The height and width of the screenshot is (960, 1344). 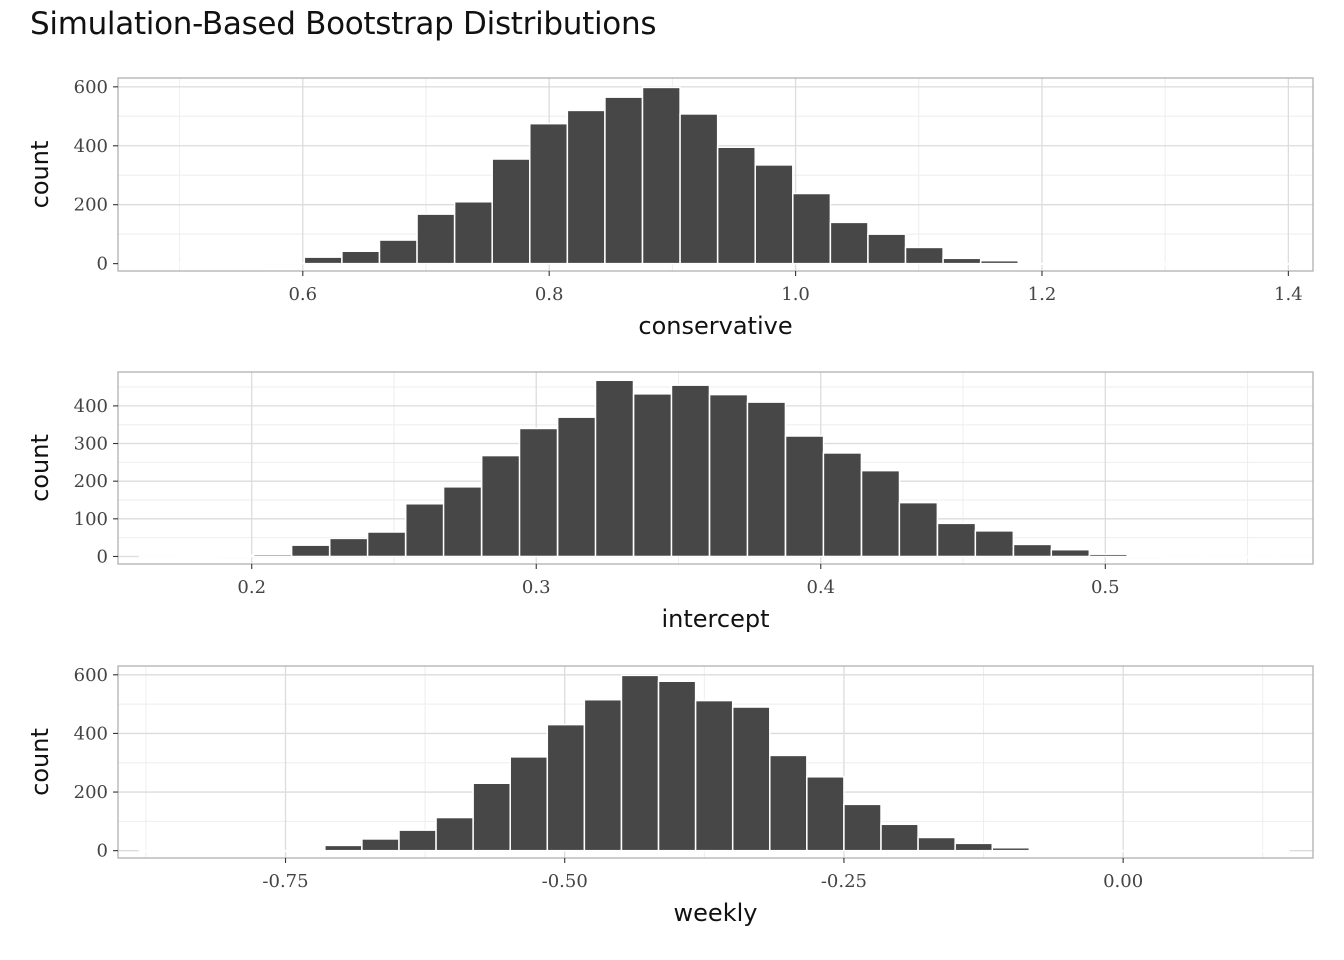 I want to click on y-tick-label: 100, so click(x=91, y=519).